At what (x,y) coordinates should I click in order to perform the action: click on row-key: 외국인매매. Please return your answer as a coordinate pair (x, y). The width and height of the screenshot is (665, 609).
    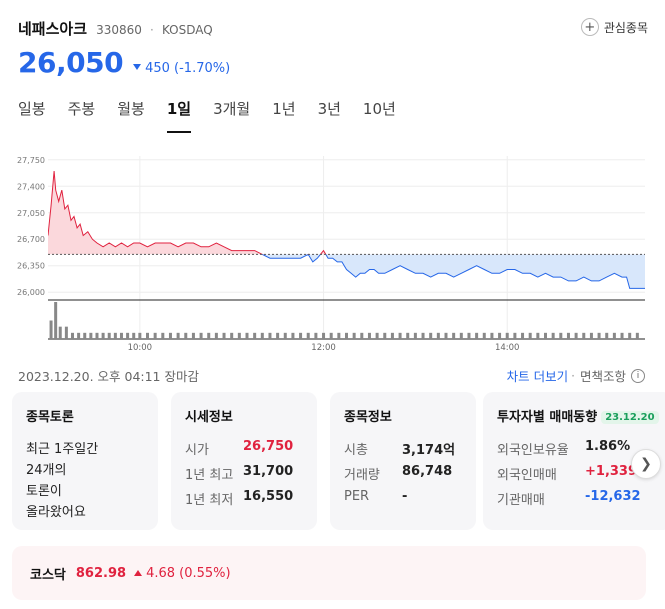
    Looking at the image, I should click on (527, 475).